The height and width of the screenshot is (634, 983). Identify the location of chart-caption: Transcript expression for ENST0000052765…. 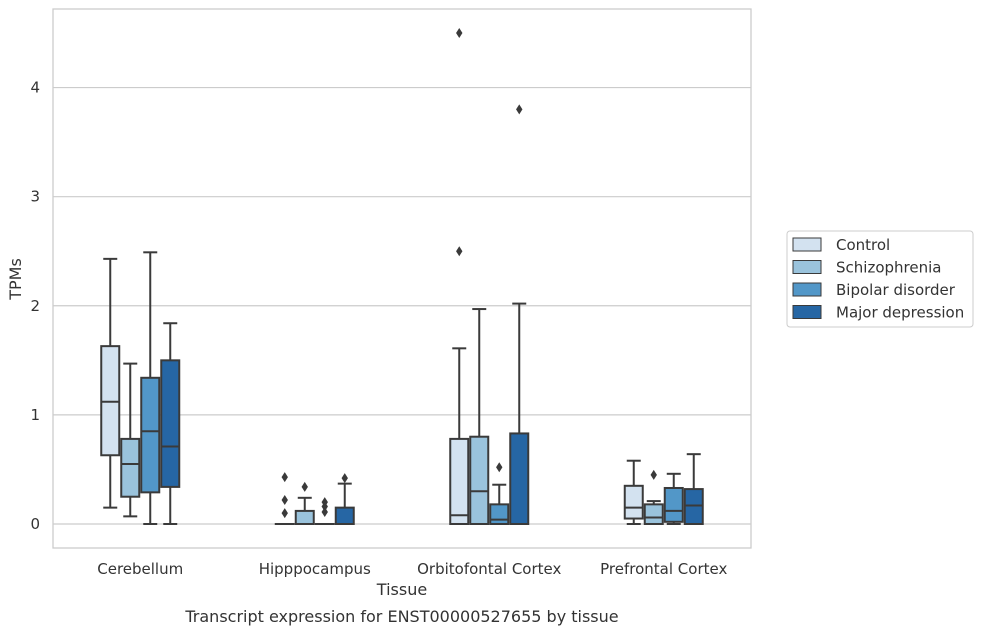
(401, 616).